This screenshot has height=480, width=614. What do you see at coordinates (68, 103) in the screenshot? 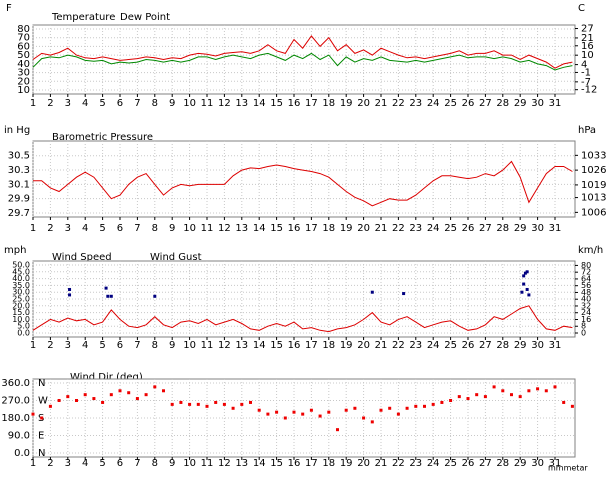
I see `x-tick-label: 3` at bounding box center [68, 103].